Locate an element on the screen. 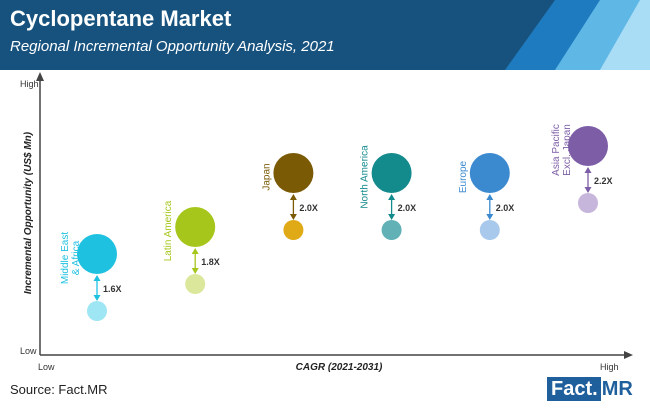 Image resolution: width=650 pixels, height=408 pixels. bubble-japan-base is located at coordinates (293, 230).